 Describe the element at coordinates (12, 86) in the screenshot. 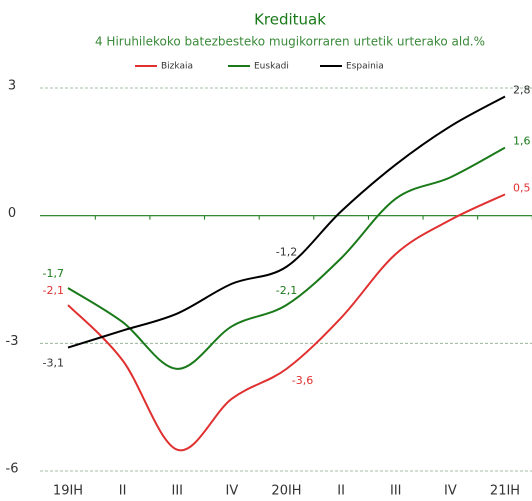

I see `y-tick-label: 3` at that location.